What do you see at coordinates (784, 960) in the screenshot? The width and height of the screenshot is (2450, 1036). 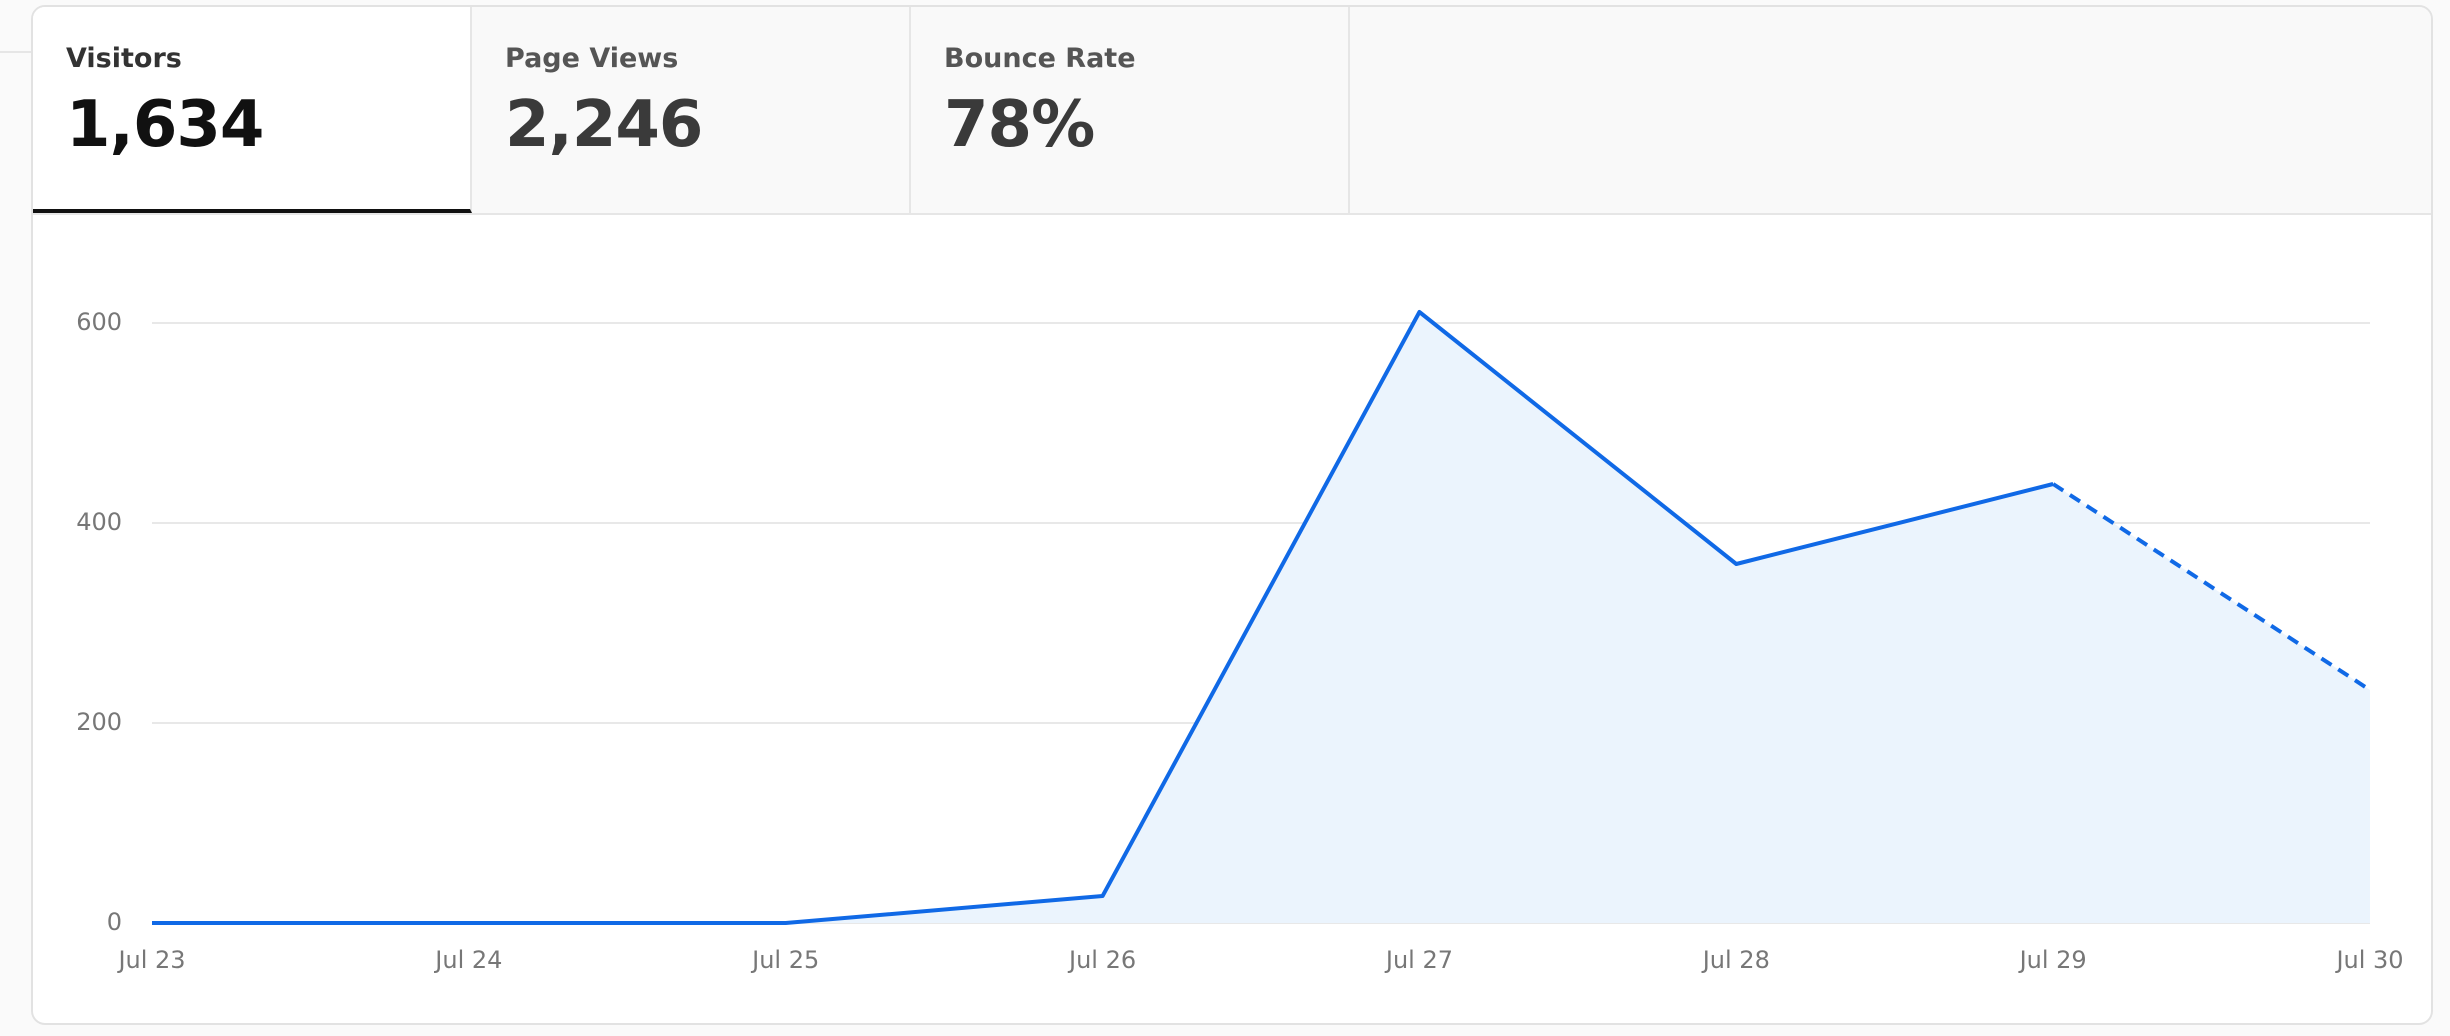 I see `x-tick-label: Jul 25` at bounding box center [784, 960].